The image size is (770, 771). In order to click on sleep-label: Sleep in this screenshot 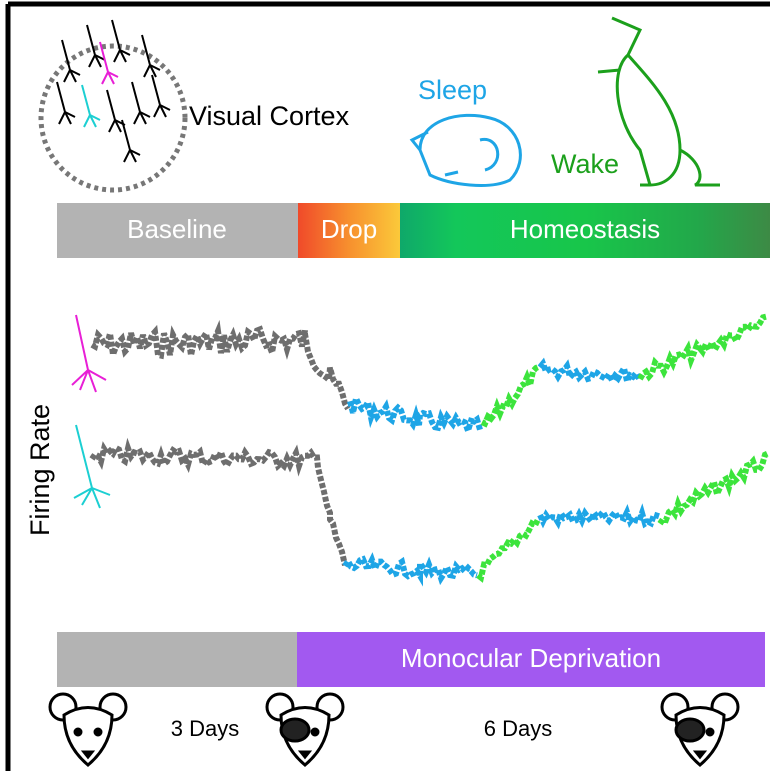, I will do `click(452, 90)`.